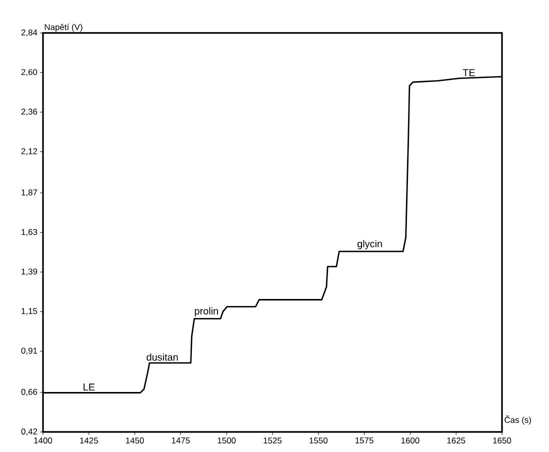 The height and width of the screenshot is (452, 549). Describe the element at coordinates (319, 441) in the screenshot. I see `x-tick-label: 1550` at that location.